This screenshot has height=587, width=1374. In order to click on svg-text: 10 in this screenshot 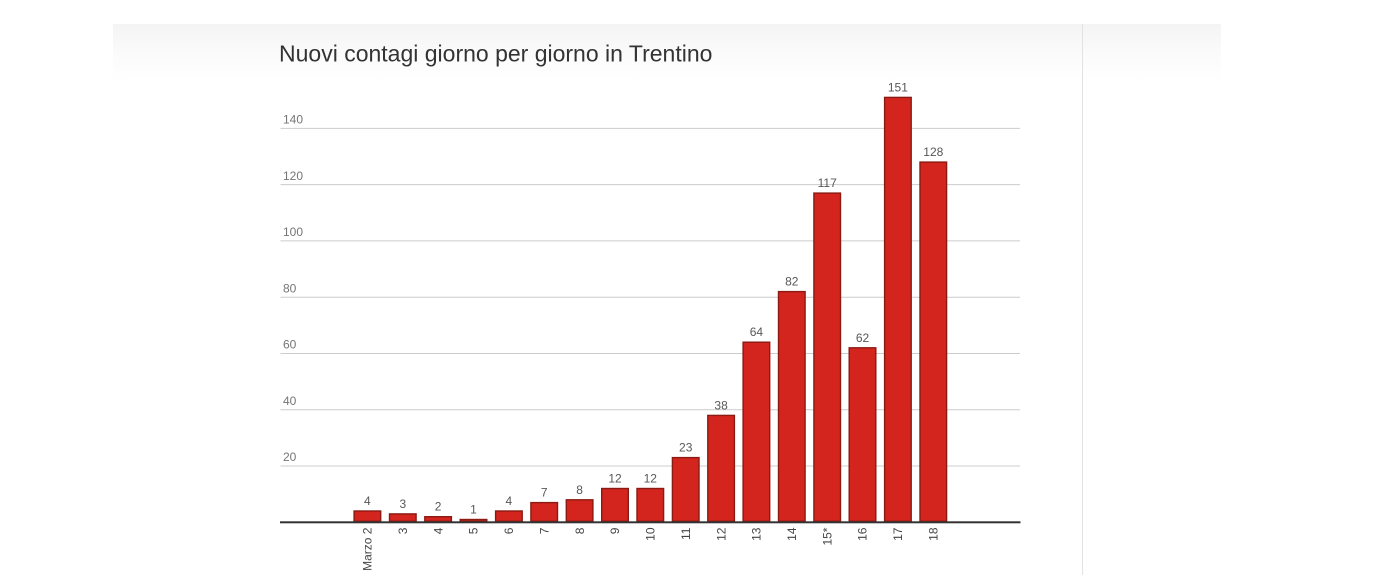, I will do `click(651, 534)`.